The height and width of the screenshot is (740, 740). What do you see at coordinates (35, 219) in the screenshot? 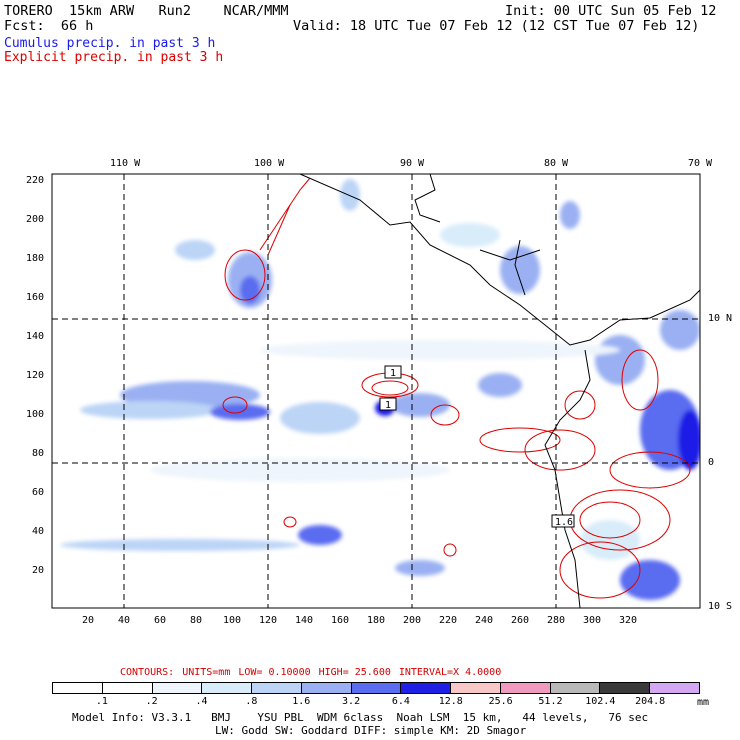
I see `y-tick: 200` at bounding box center [35, 219].